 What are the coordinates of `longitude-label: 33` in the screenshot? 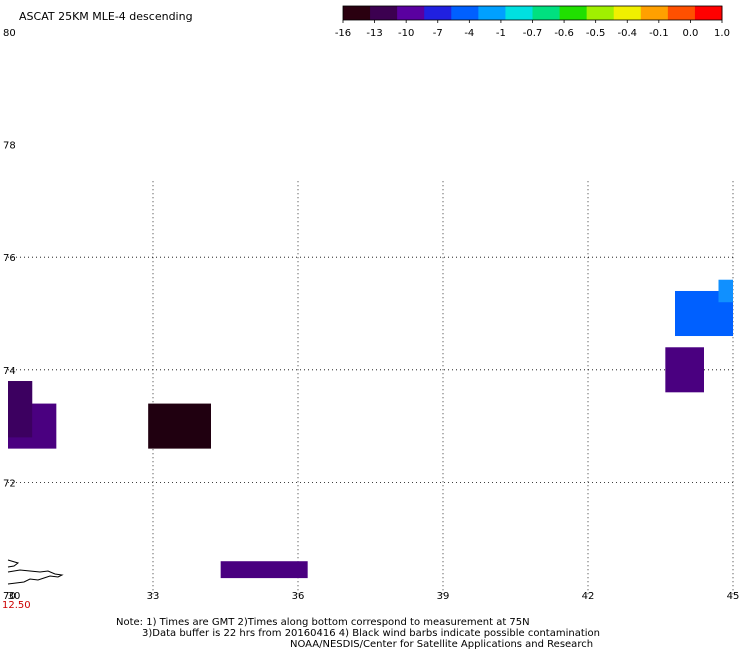 It's located at (153, 596).